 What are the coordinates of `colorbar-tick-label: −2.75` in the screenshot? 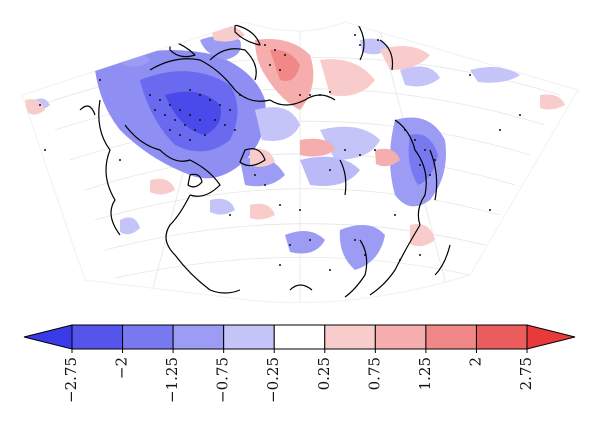 It's located at (71, 380).